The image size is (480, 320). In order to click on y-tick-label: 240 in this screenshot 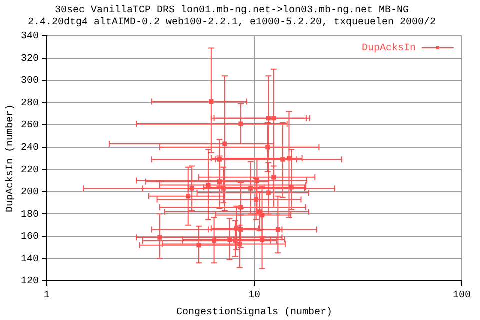, I will do `click(30, 148)`.